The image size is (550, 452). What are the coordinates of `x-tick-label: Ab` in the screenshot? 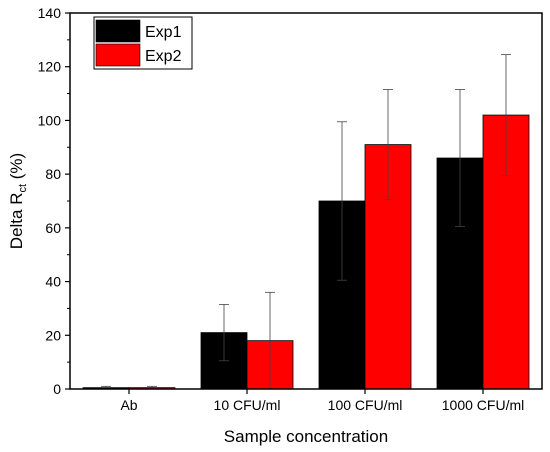 It's located at (128, 405).